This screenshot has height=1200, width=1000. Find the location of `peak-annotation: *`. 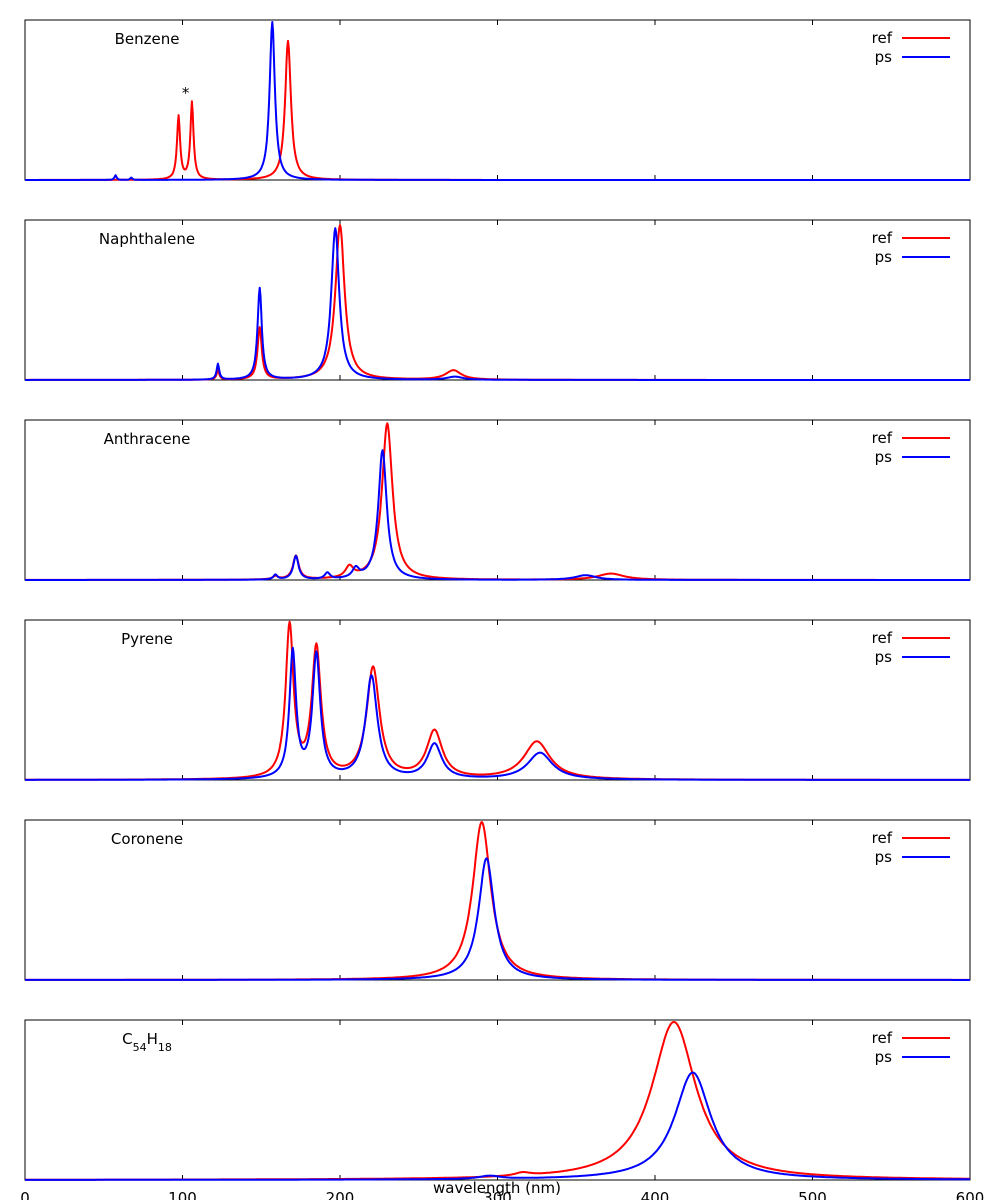

peak-annotation: * is located at coordinates (186, 93).